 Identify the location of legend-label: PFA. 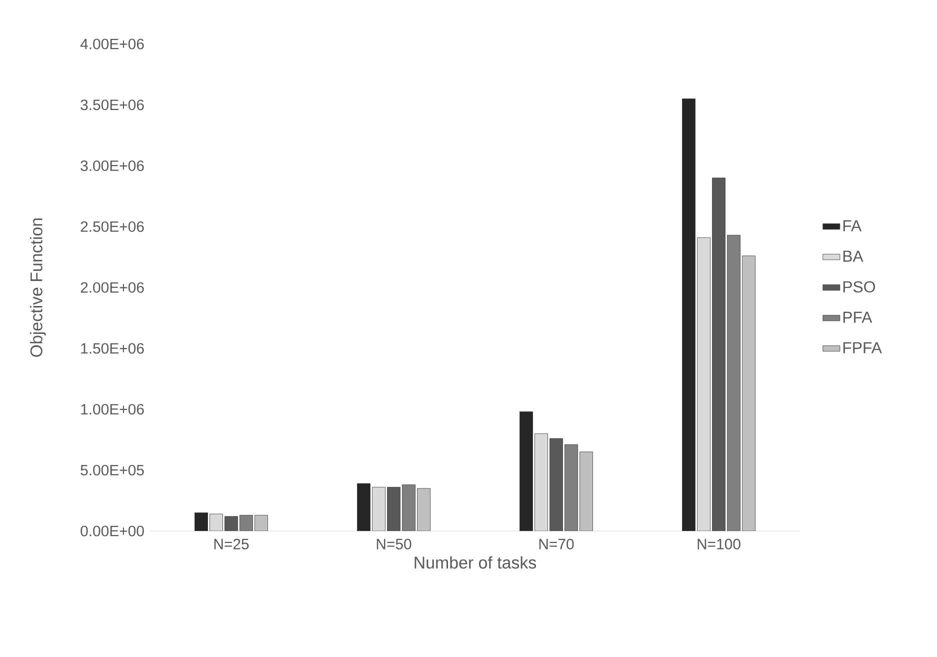
(857, 317).